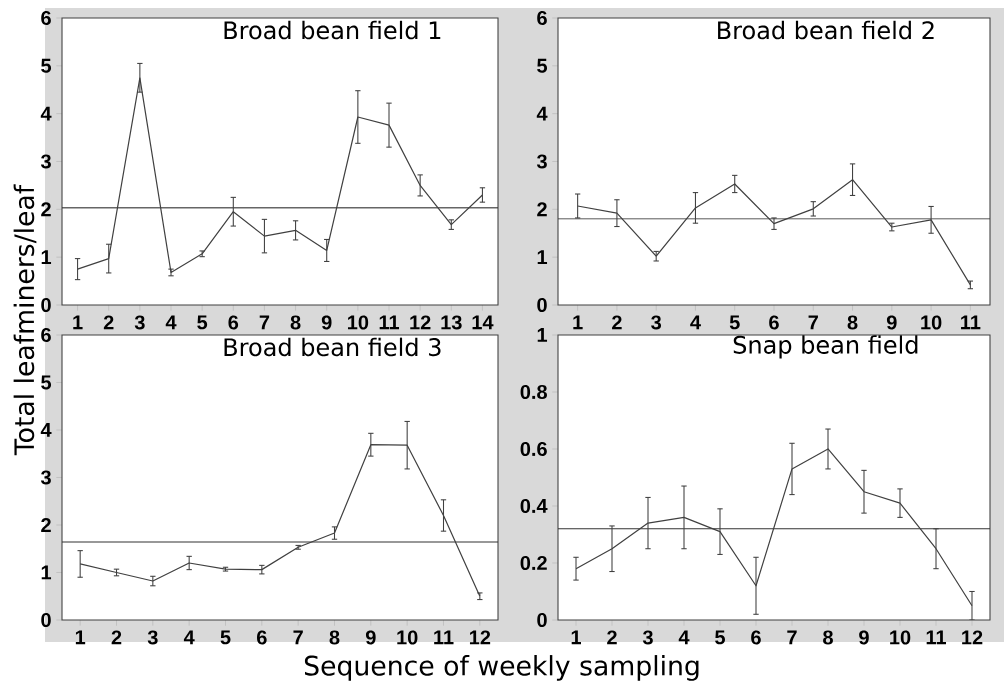  I want to click on chart-title: Broad bean field 2, so click(826, 30).